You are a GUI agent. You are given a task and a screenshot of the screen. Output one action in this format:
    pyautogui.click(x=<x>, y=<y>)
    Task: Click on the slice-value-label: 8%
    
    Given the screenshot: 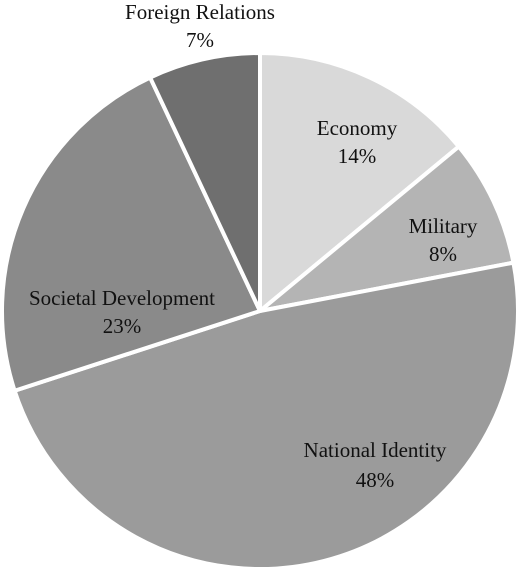 What is the action you would take?
    pyautogui.click(x=443, y=254)
    